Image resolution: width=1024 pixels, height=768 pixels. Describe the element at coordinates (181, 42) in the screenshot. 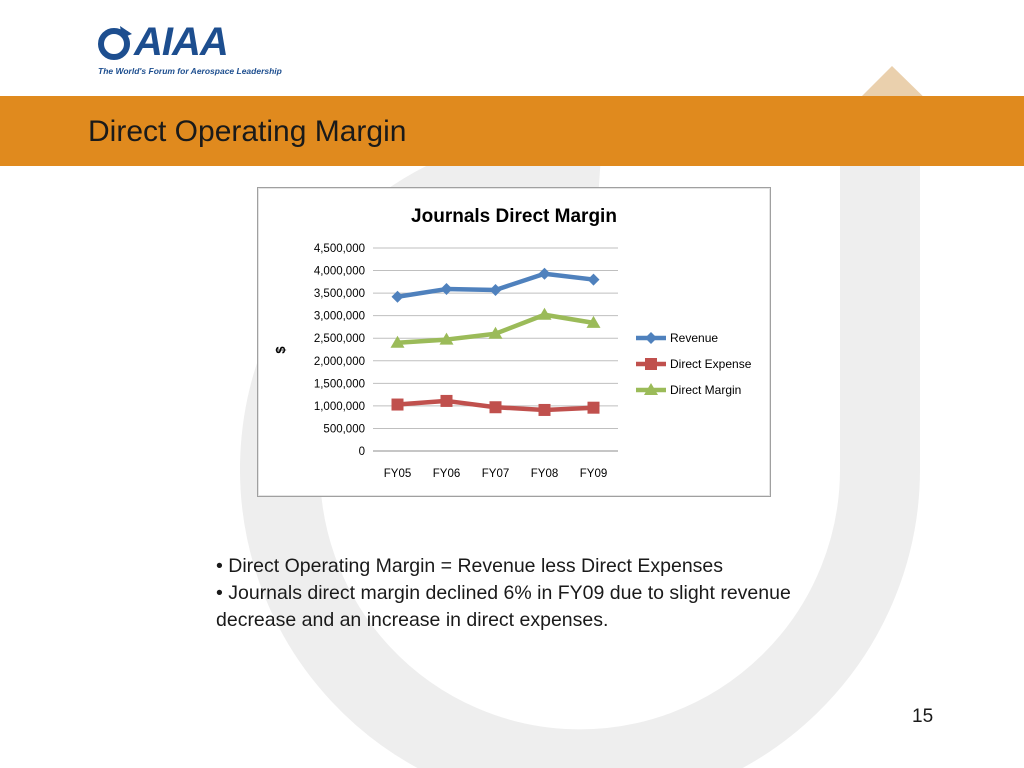

I see `logo-wordmark: AIAA` at that location.